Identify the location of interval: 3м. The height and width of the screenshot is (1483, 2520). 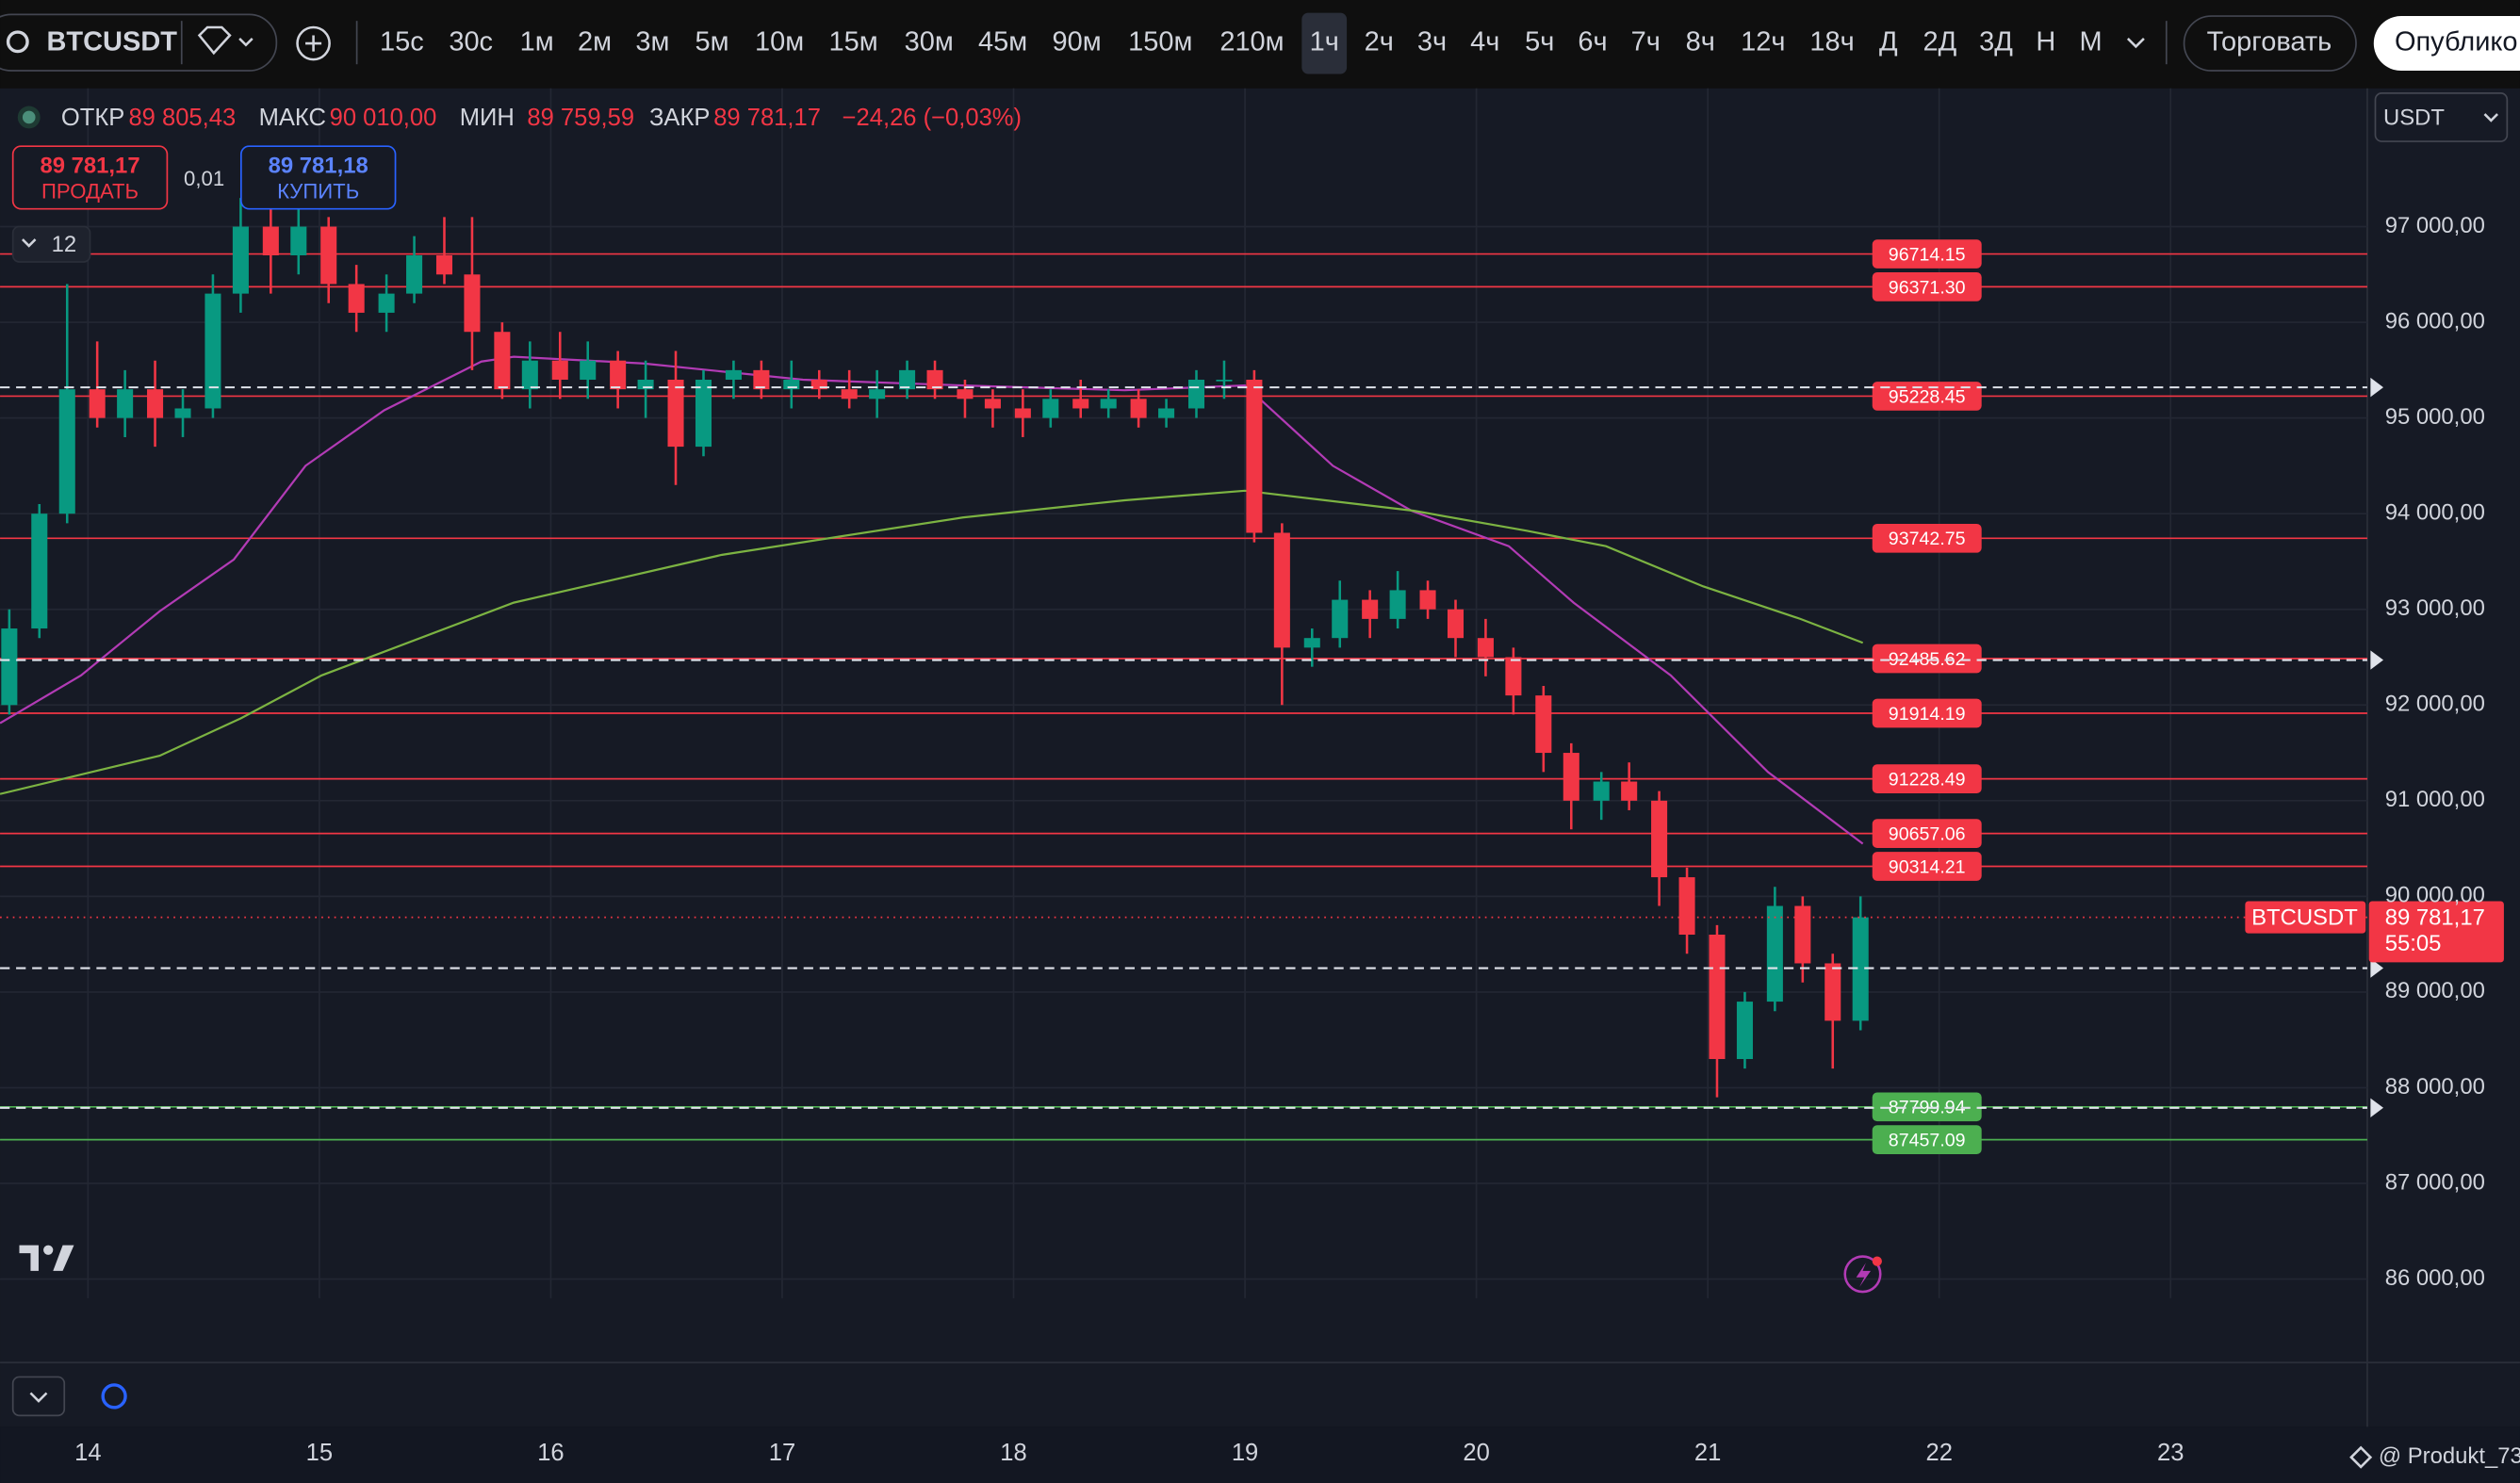
(652, 42).